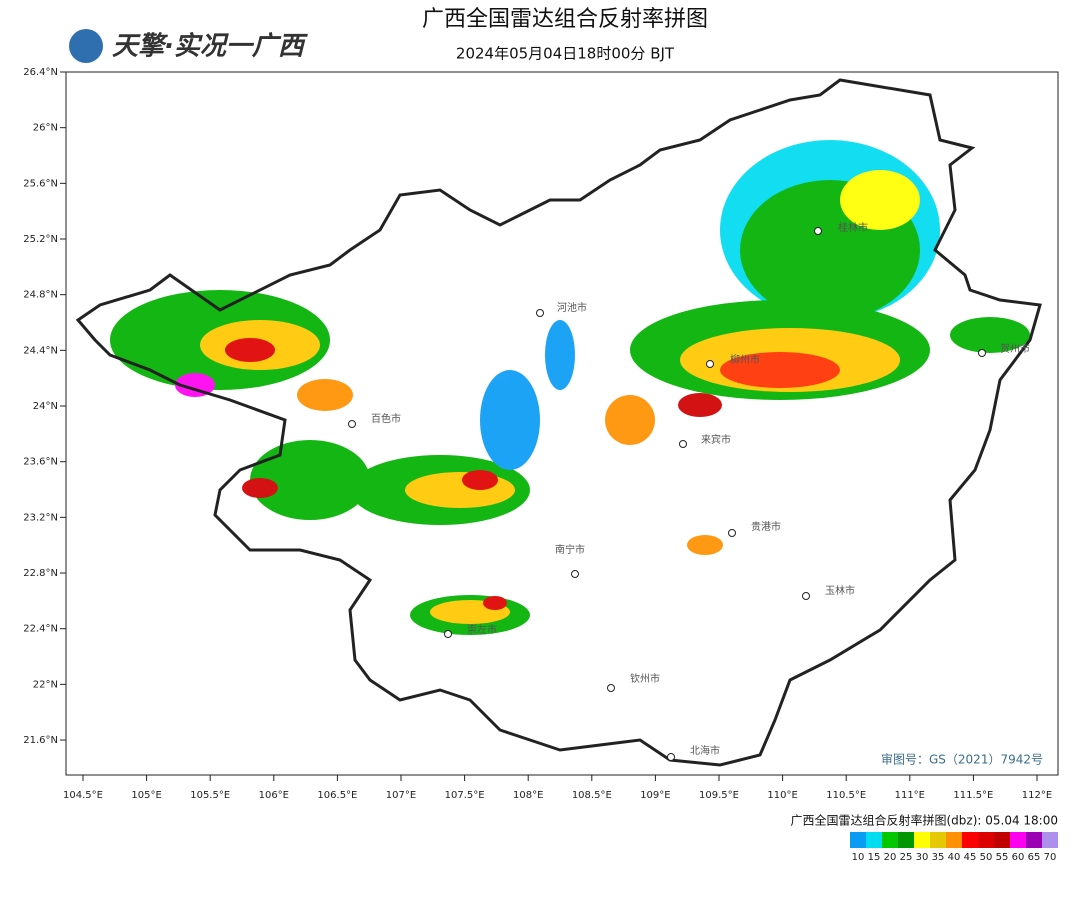 The image size is (1079, 916). What do you see at coordinates (910, 795) in the screenshot?
I see `lon-label: 111°E` at bounding box center [910, 795].